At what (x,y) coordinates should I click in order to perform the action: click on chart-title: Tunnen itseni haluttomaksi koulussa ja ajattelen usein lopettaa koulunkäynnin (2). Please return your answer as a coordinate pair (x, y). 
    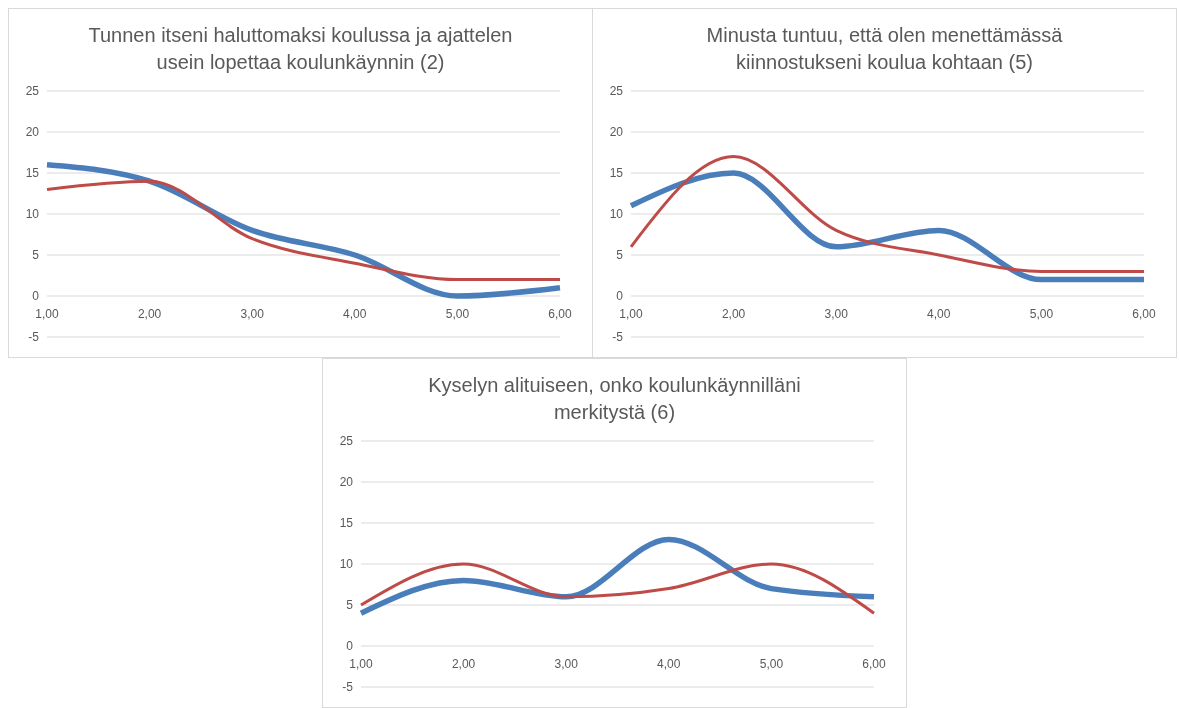
    Looking at the image, I should click on (300, 49).